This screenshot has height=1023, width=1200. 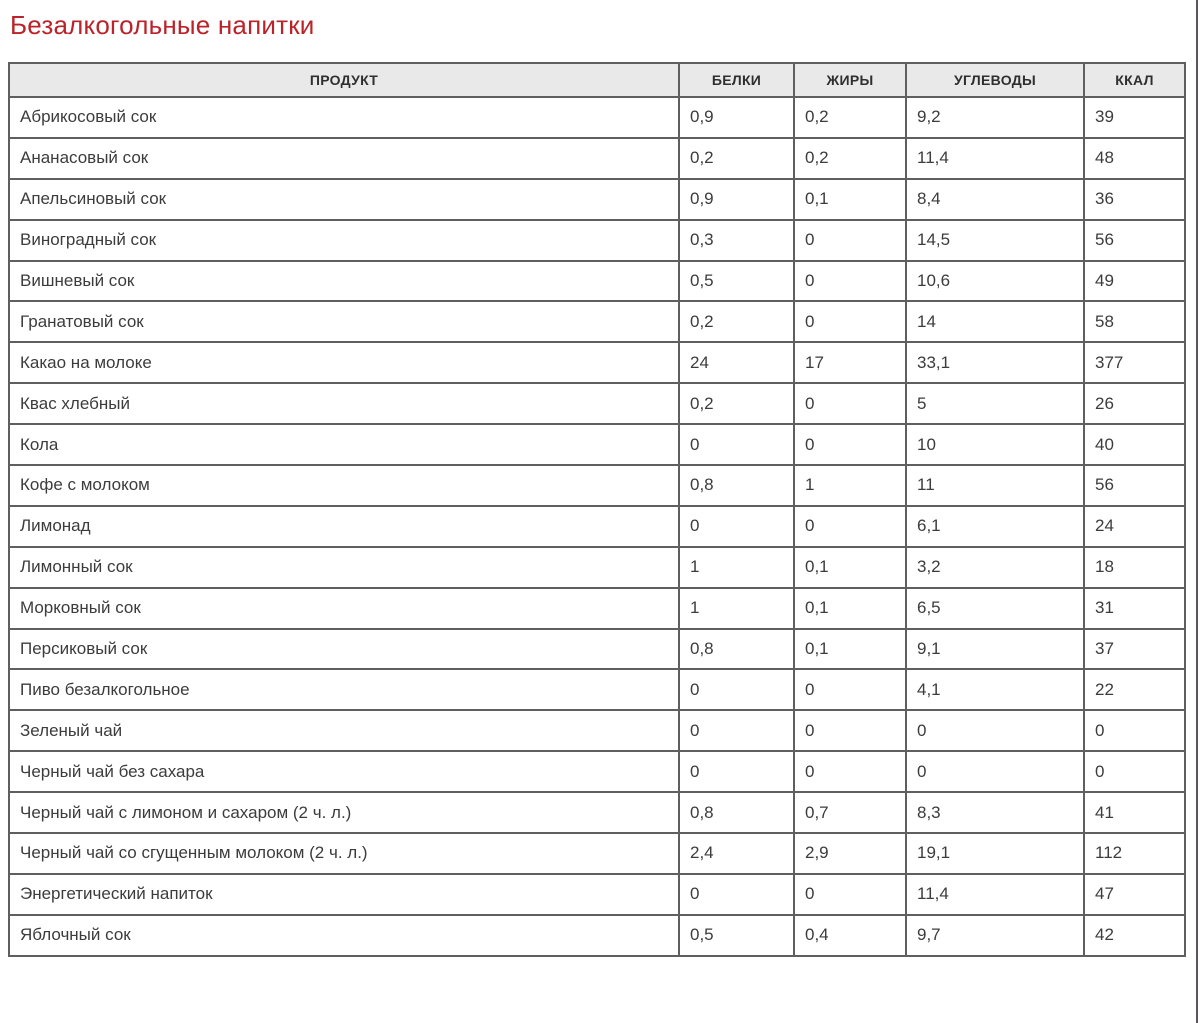 What do you see at coordinates (736, 363) in the screenshot?
I see `cell-proteins: 24` at bounding box center [736, 363].